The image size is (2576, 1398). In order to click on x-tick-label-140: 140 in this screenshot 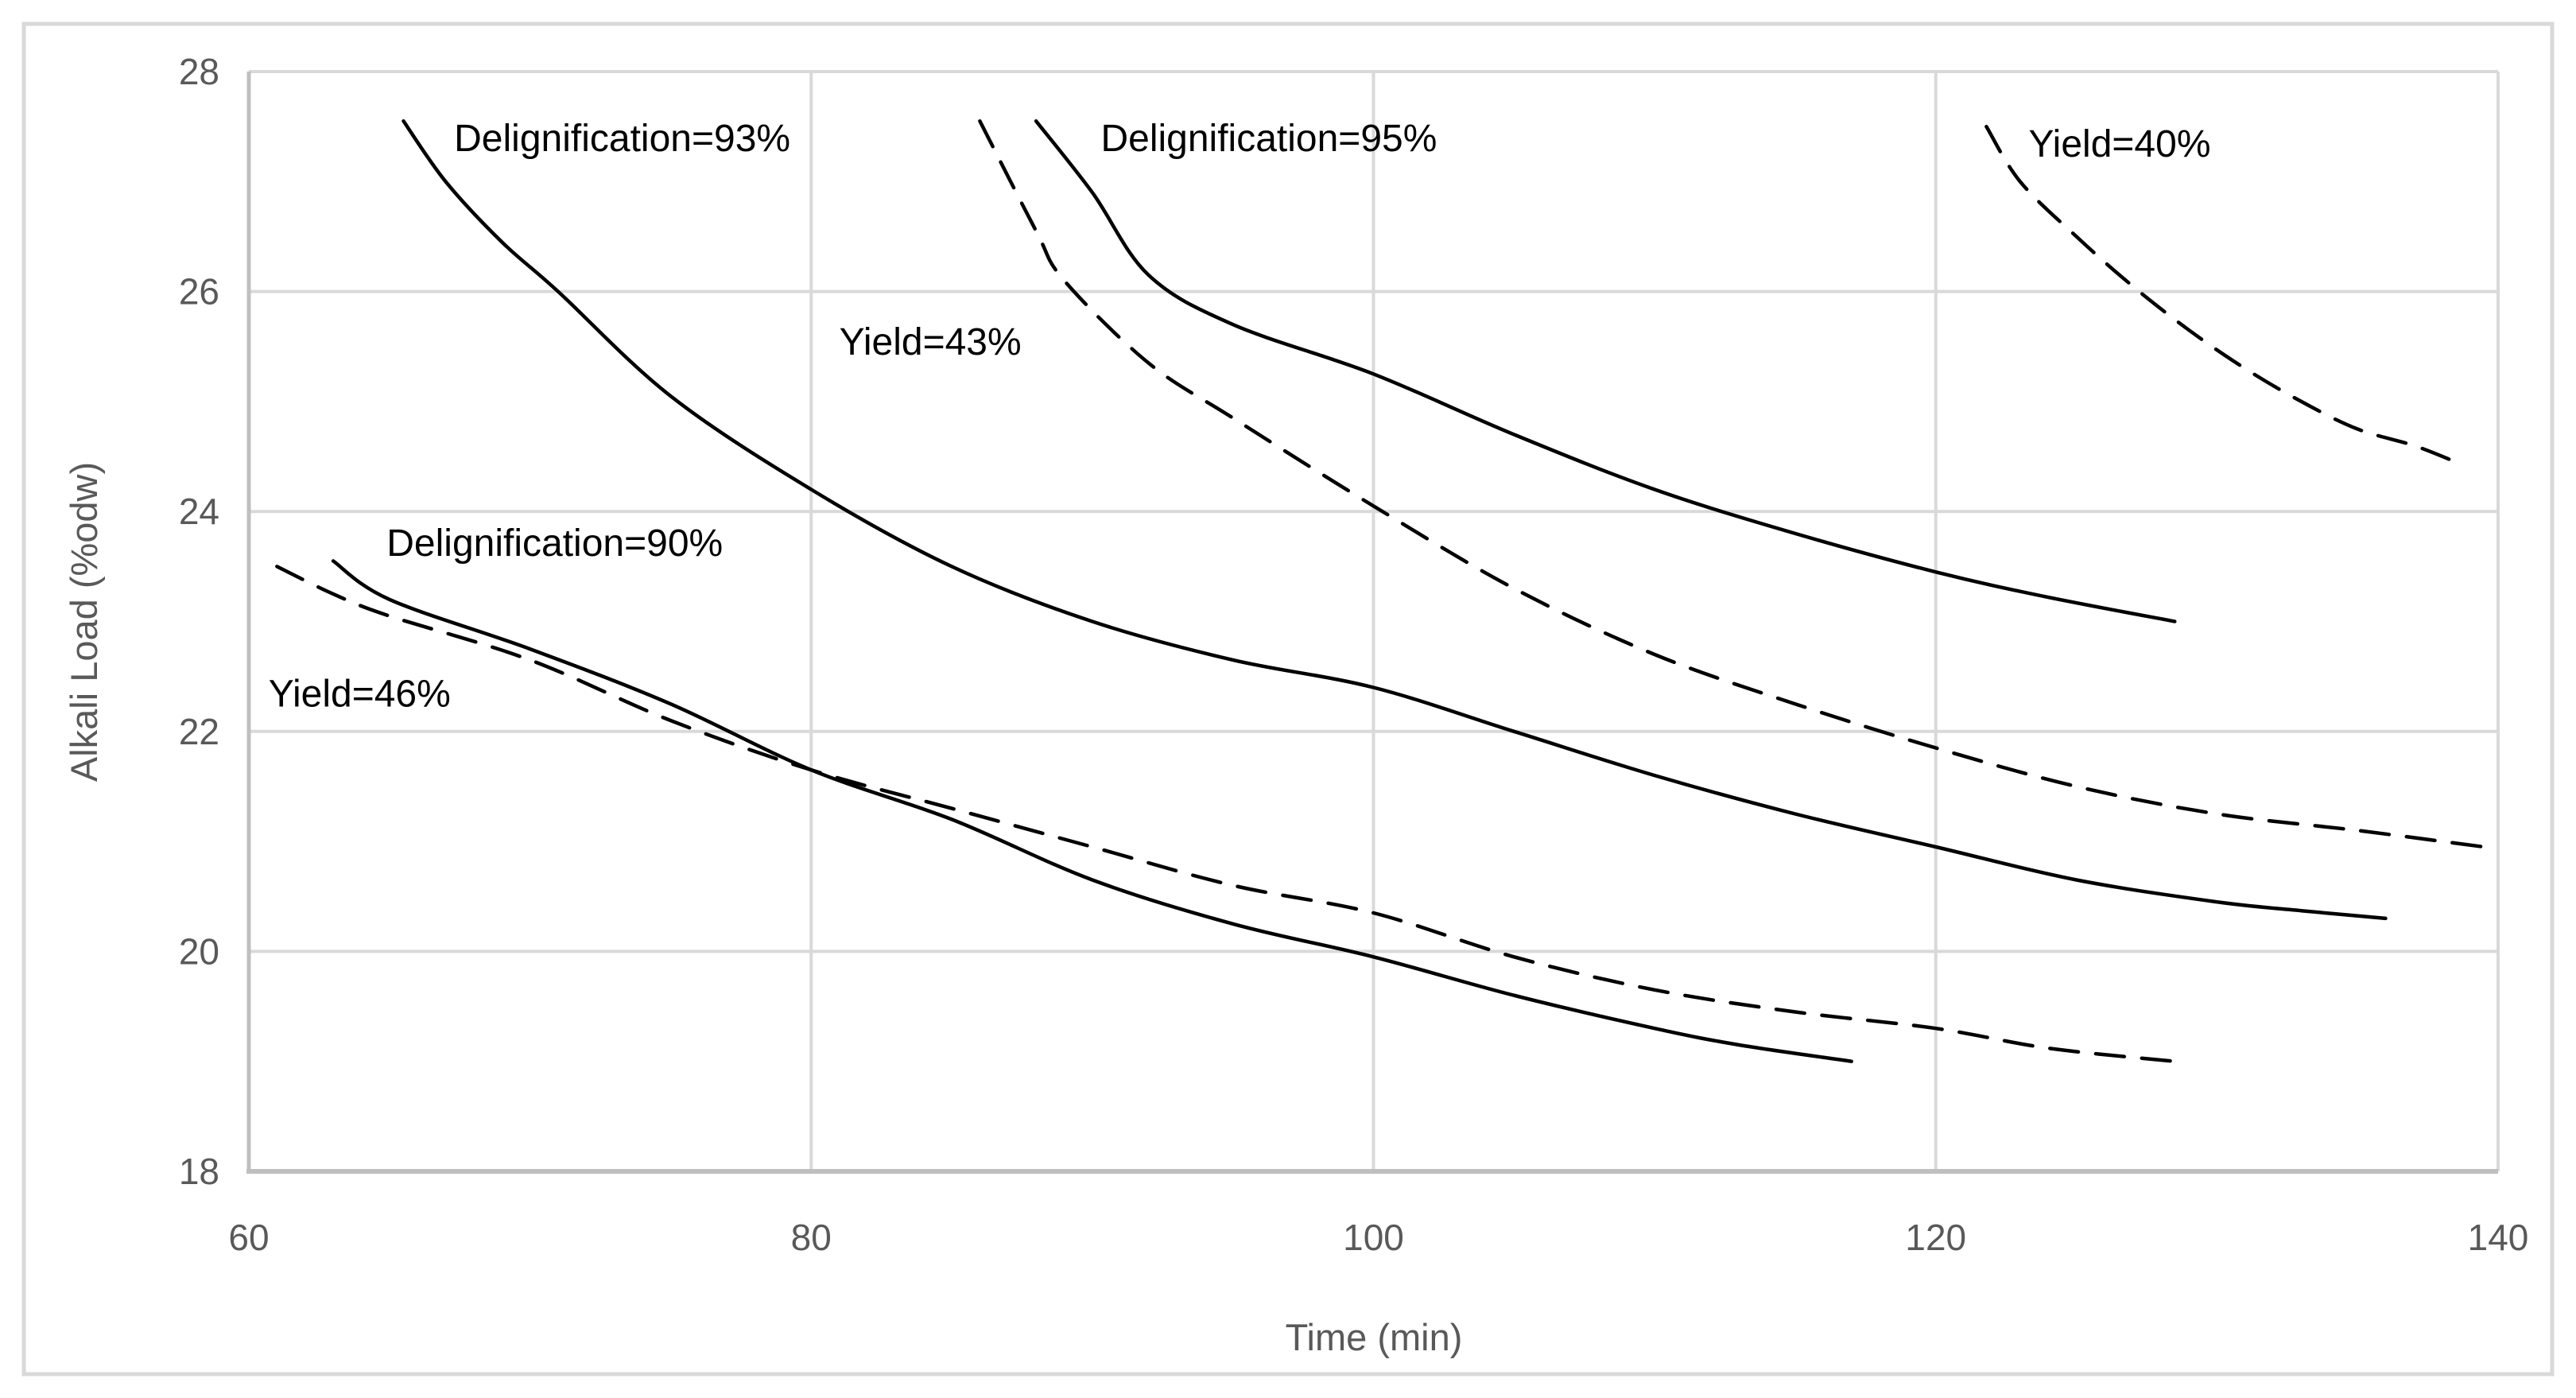, I will do `click(2499, 1237)`.